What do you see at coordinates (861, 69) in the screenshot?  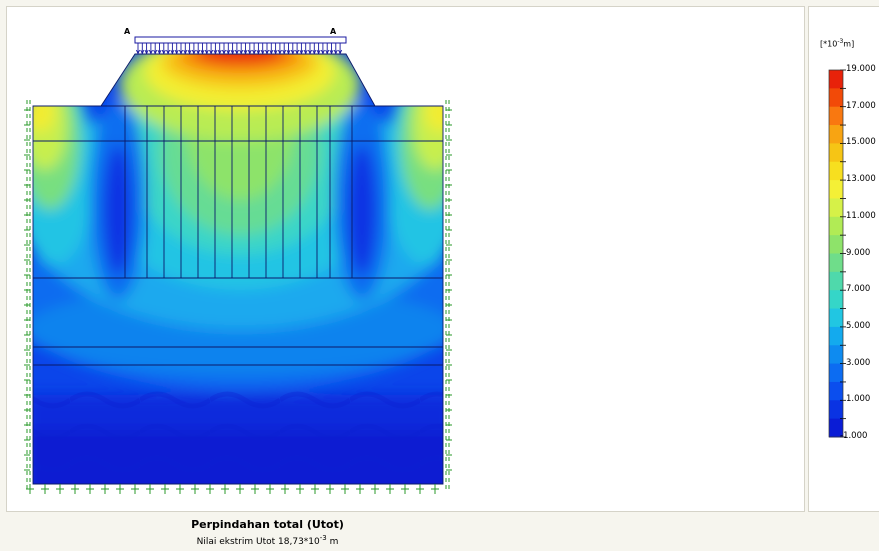 I see `legend-label: 19.000` at bounding box center [861, 69].